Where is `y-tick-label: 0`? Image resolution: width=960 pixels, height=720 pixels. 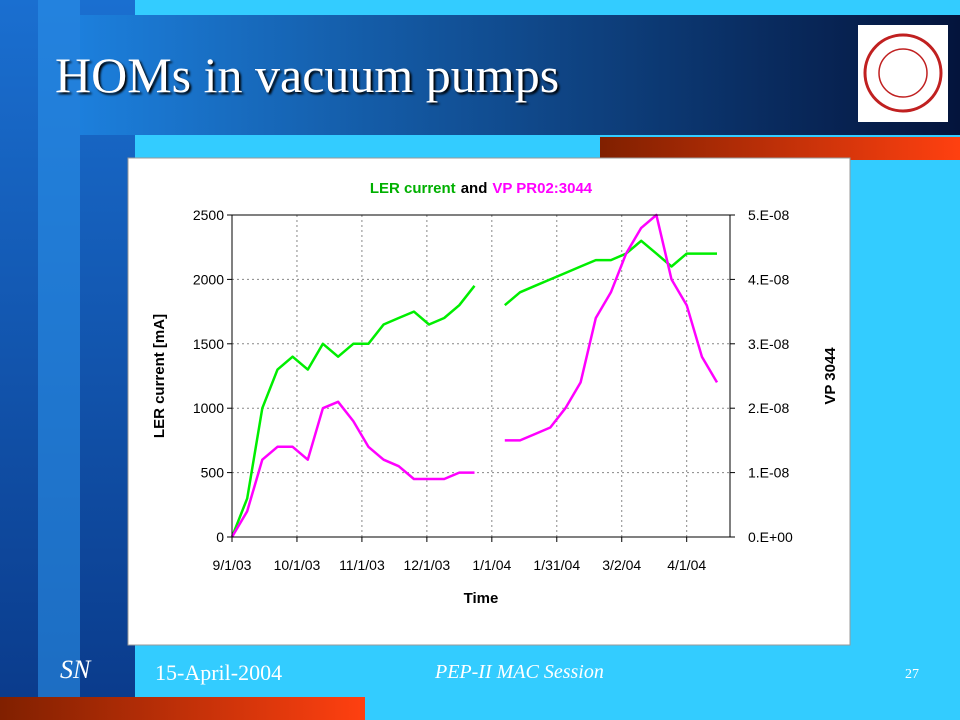
y-tick-label: 0 is located at coordinates (220, 537).